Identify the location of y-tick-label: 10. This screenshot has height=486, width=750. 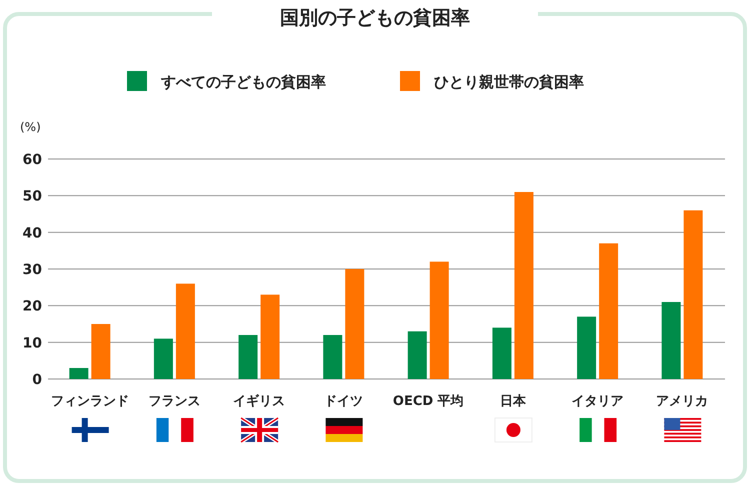
(32, 343).